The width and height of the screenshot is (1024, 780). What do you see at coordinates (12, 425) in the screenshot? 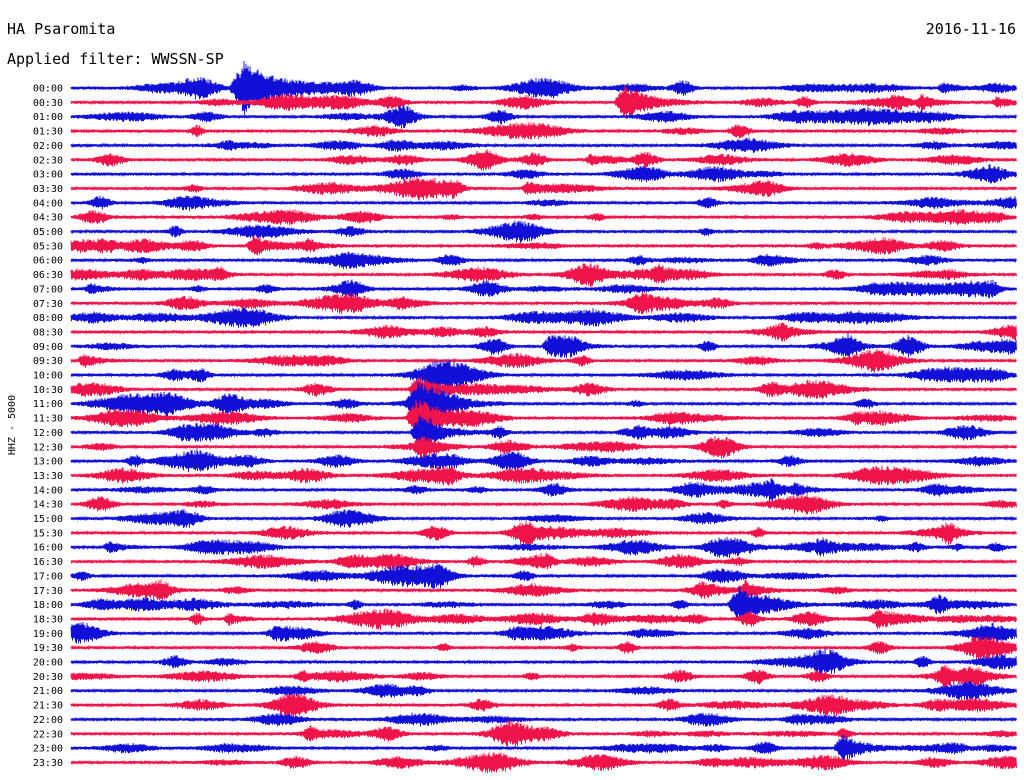
I see `y-axis-label: HHZ - 5000` at bounding box center [12, 425].